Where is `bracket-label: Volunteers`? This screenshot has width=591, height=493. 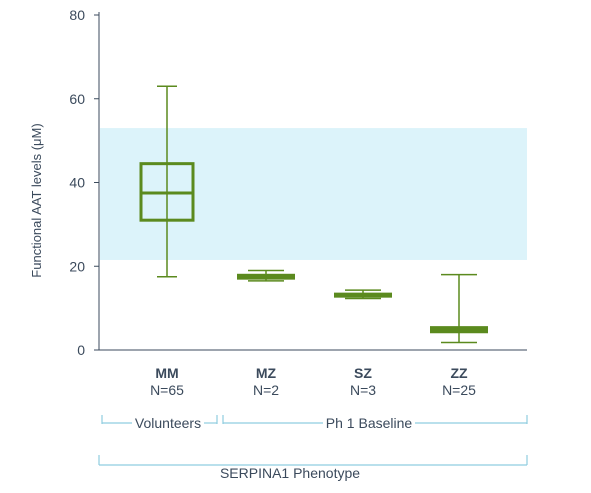
bracket-label: Volunteers is located at coordinates (168, 423).